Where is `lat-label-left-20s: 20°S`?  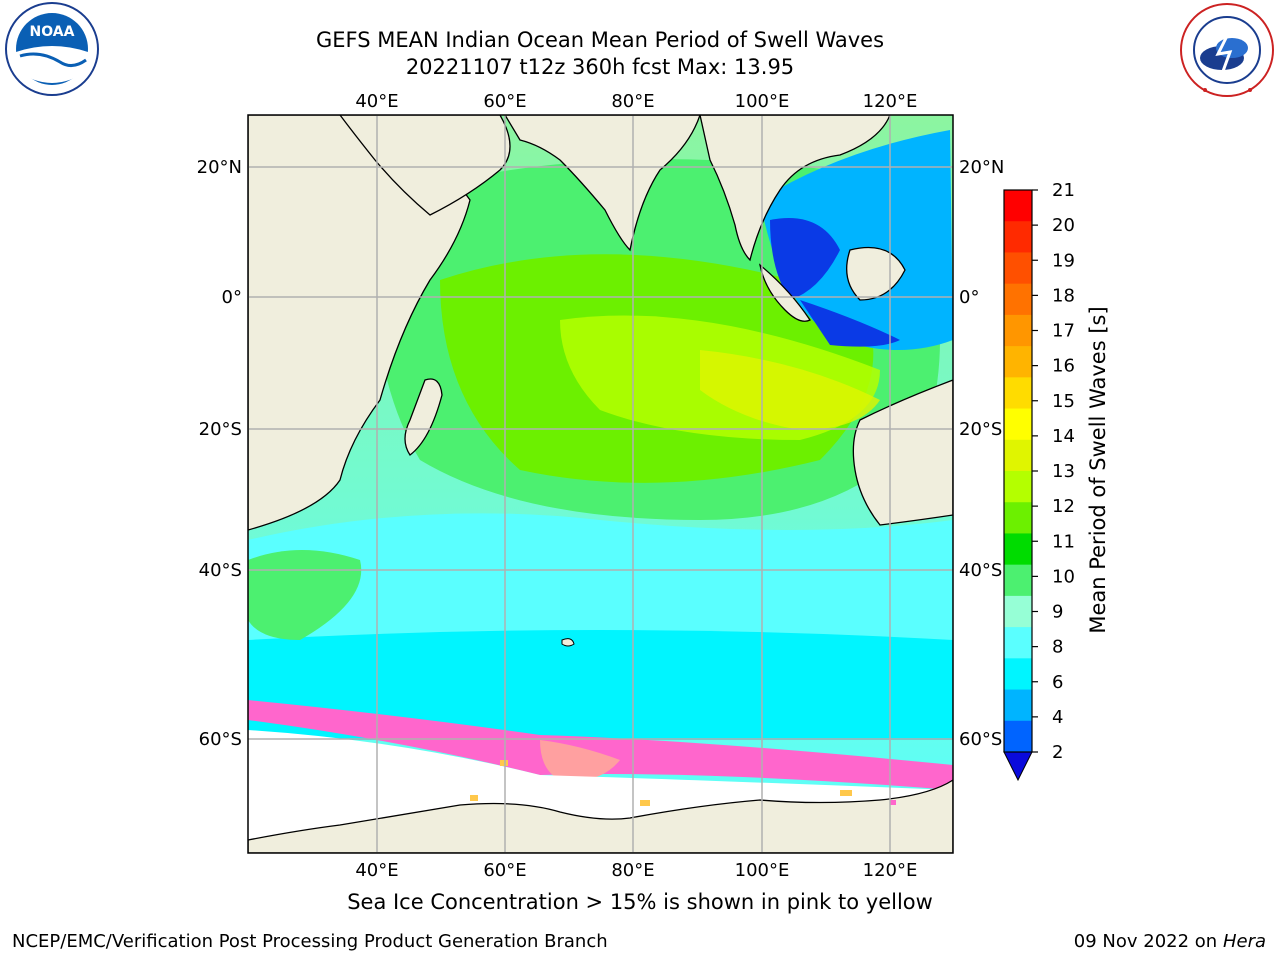 lat-label-left-20s: 20°S is located at coordinates (220, 429).